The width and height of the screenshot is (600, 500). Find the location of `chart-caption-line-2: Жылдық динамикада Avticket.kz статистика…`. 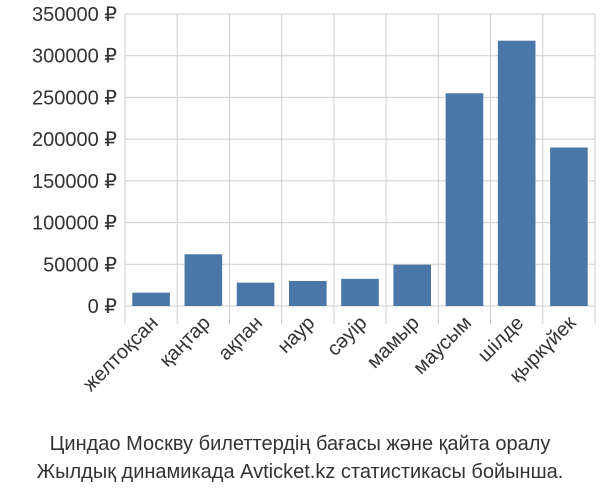

chart-caption-line-2: Жылдық динамикада Avticket.kz статистика… is located at coordinates (300, 472).